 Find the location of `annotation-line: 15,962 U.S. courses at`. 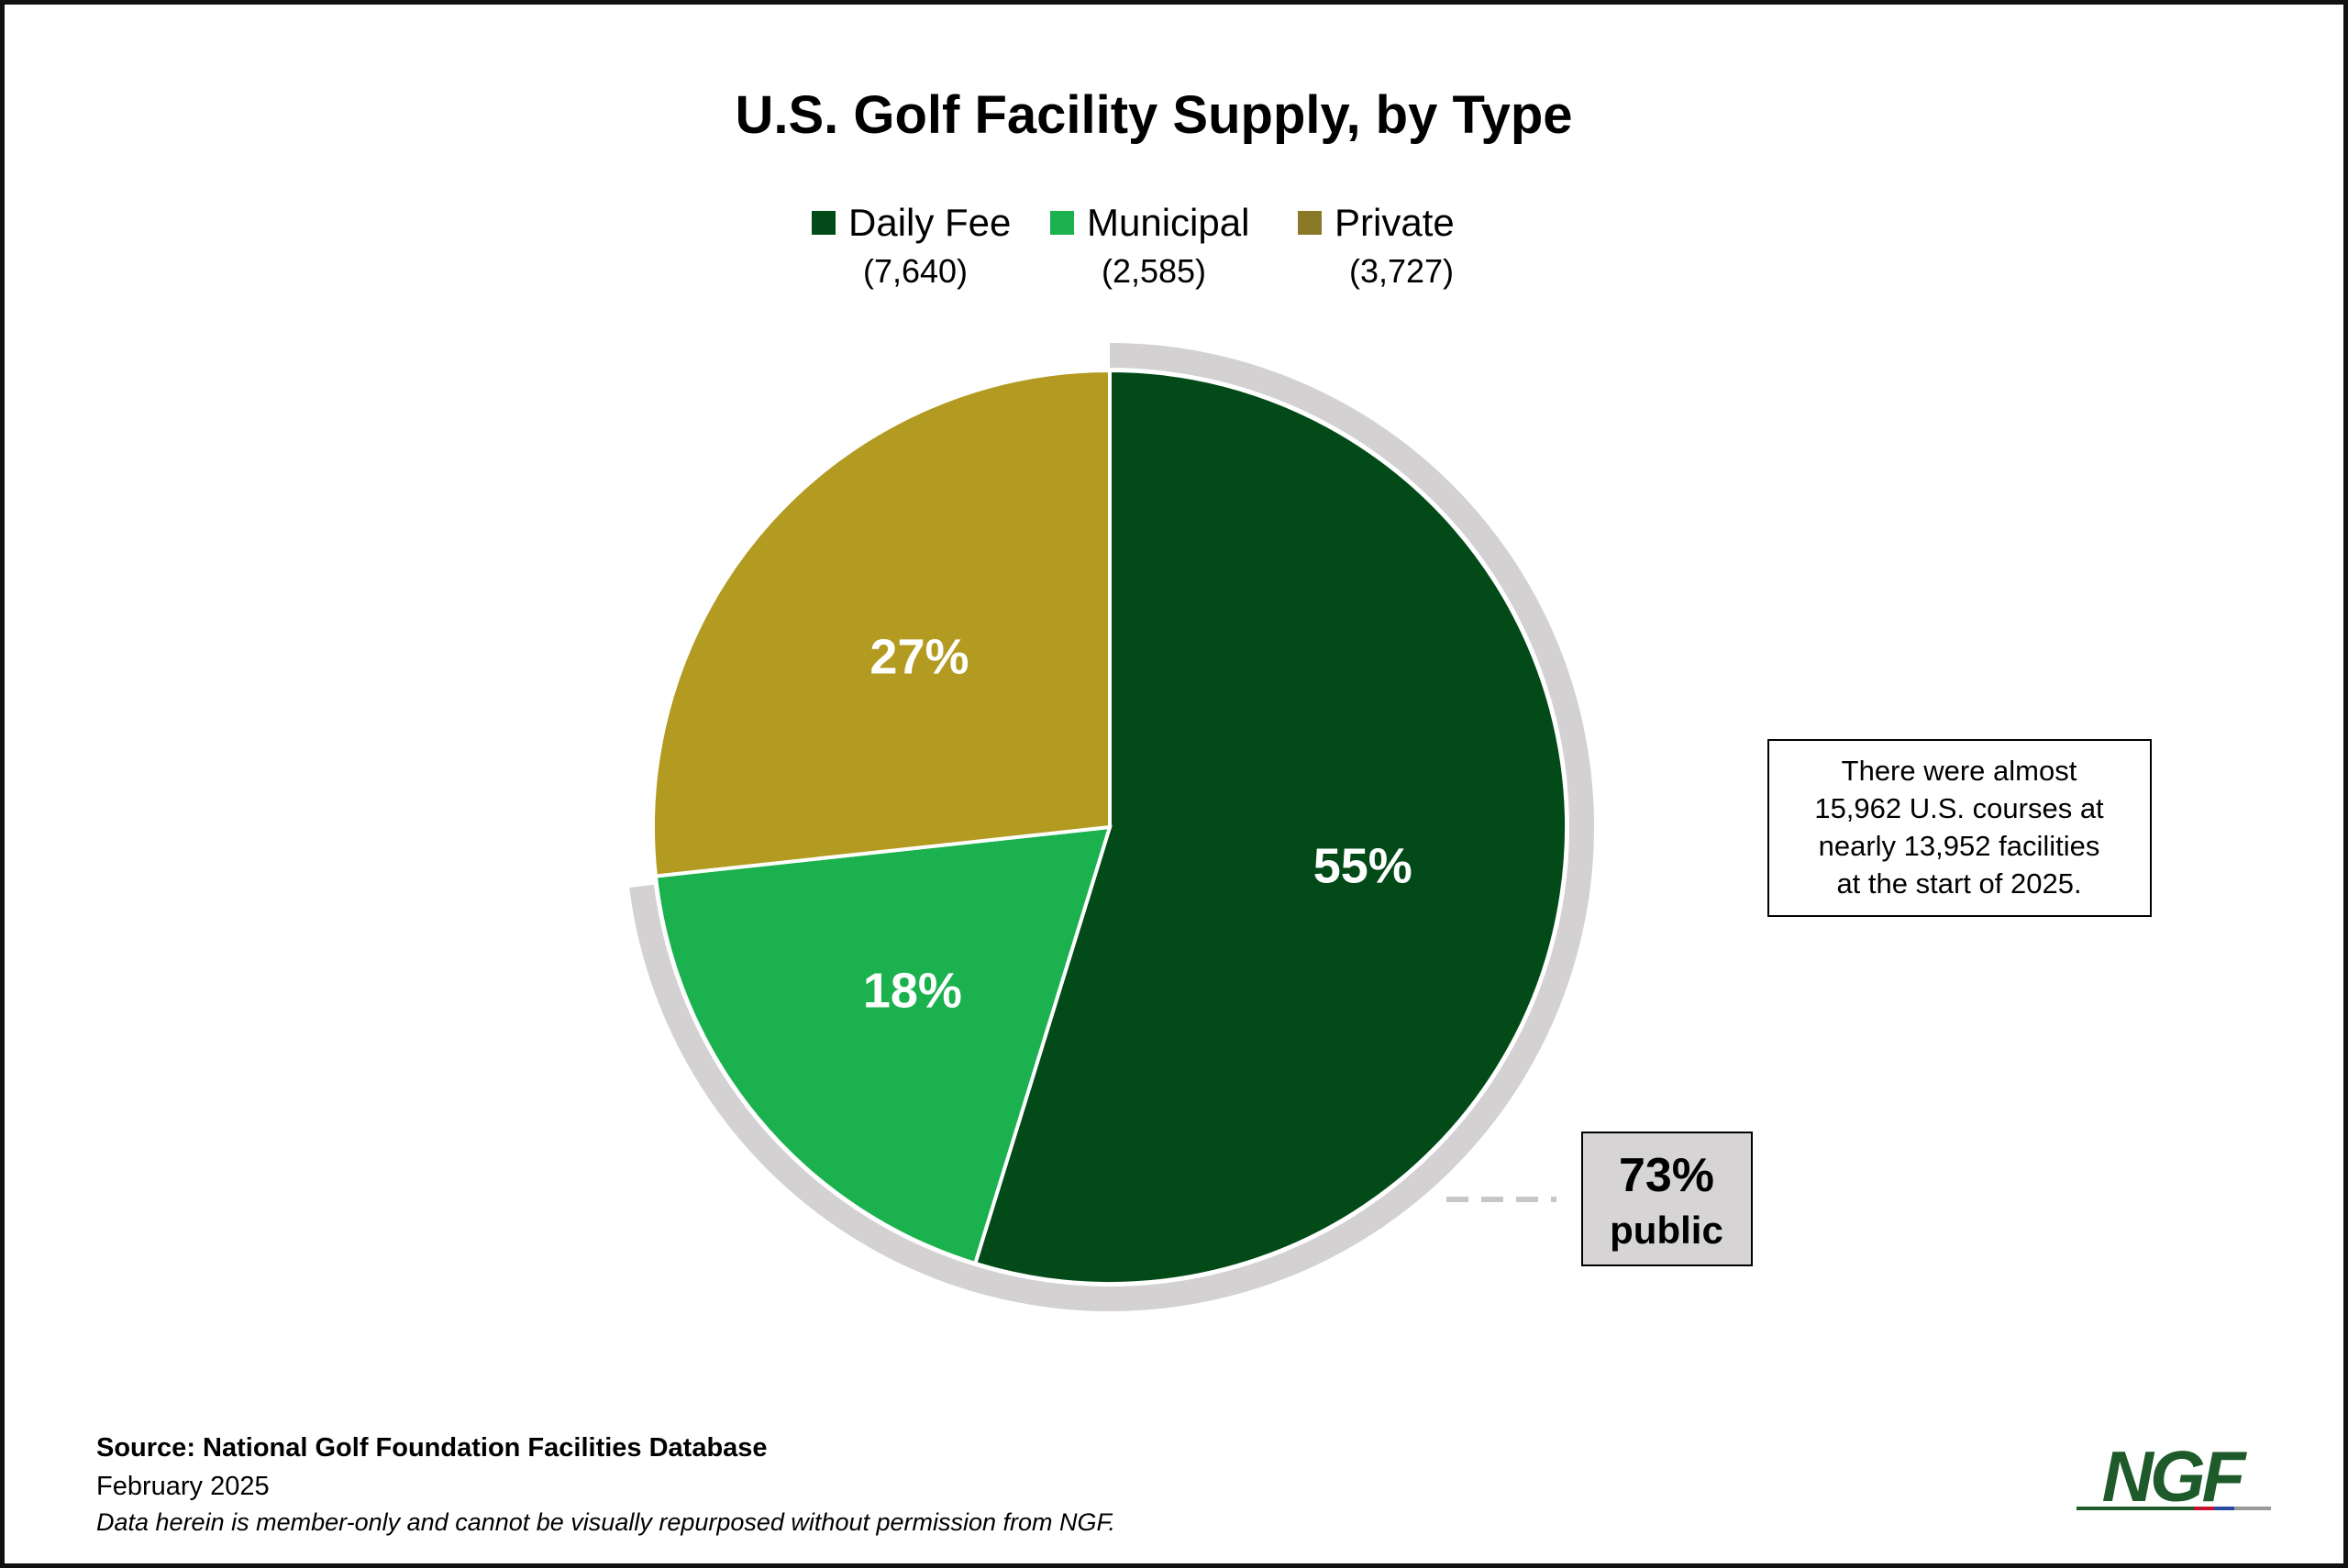

annotation-line: 15,962 U.S. courses at is located at coordinates (1959, 808).